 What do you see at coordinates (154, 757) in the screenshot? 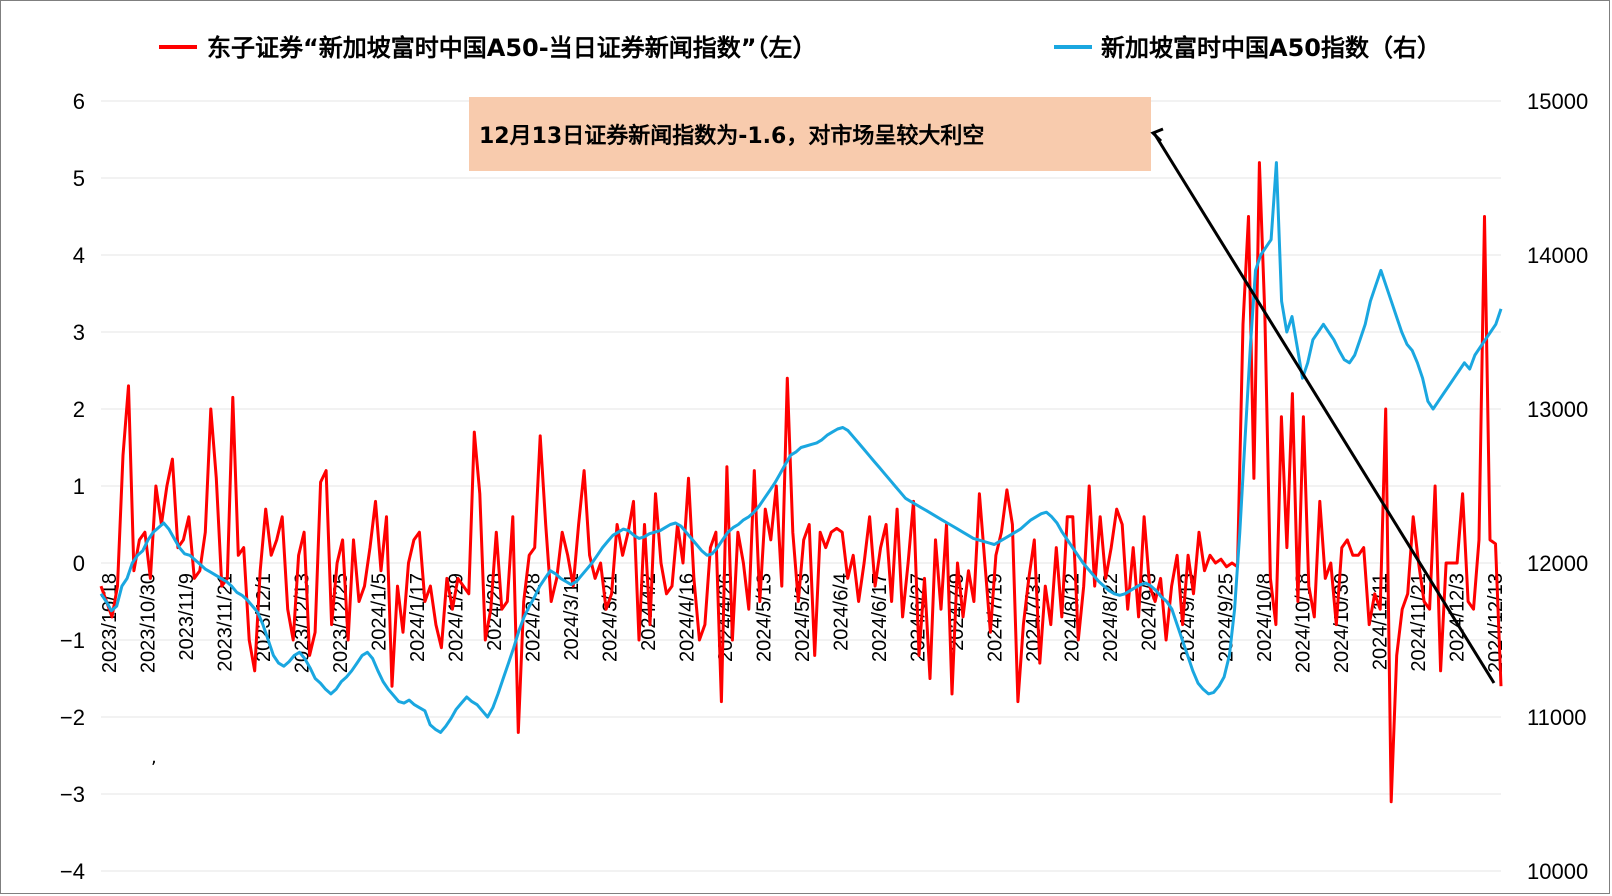
I see `stray-mark: ,` at bounding box center [154, 757].